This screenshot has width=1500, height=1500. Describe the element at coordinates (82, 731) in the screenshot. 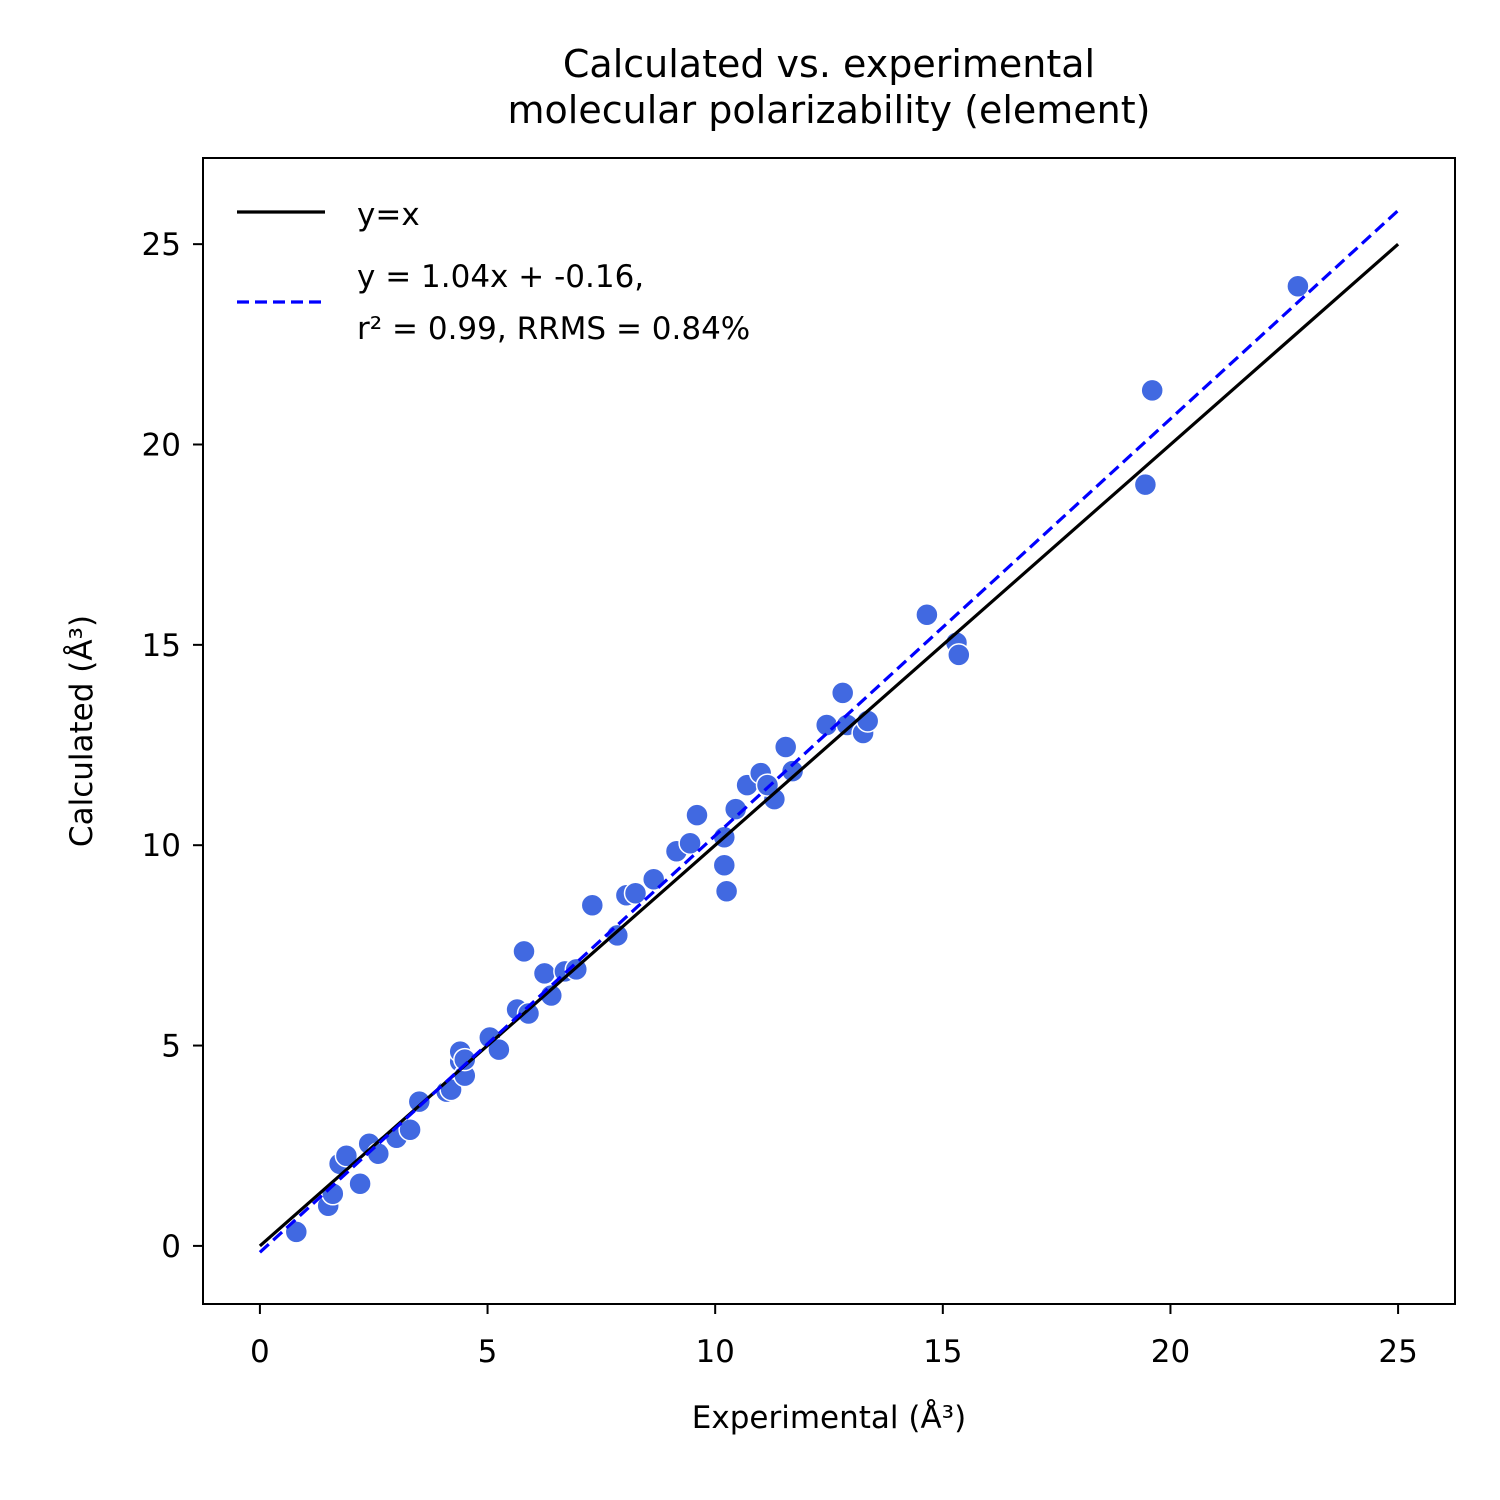

I see `y-axis-label: Calculated (Å³)` at that location.